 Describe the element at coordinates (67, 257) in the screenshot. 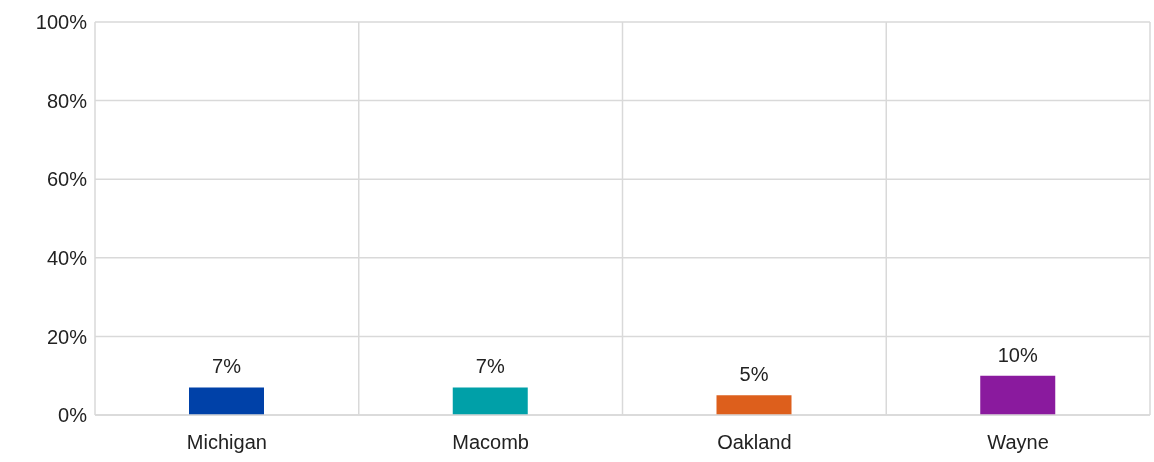

I see `y-tick-label: 40%` at that location.